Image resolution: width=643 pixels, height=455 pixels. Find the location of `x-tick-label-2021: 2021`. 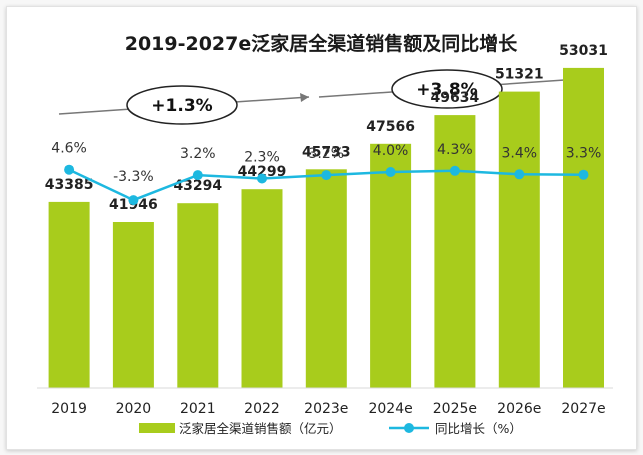

x-tick-label-2021: 2021 is located at coordinates (198, 409).